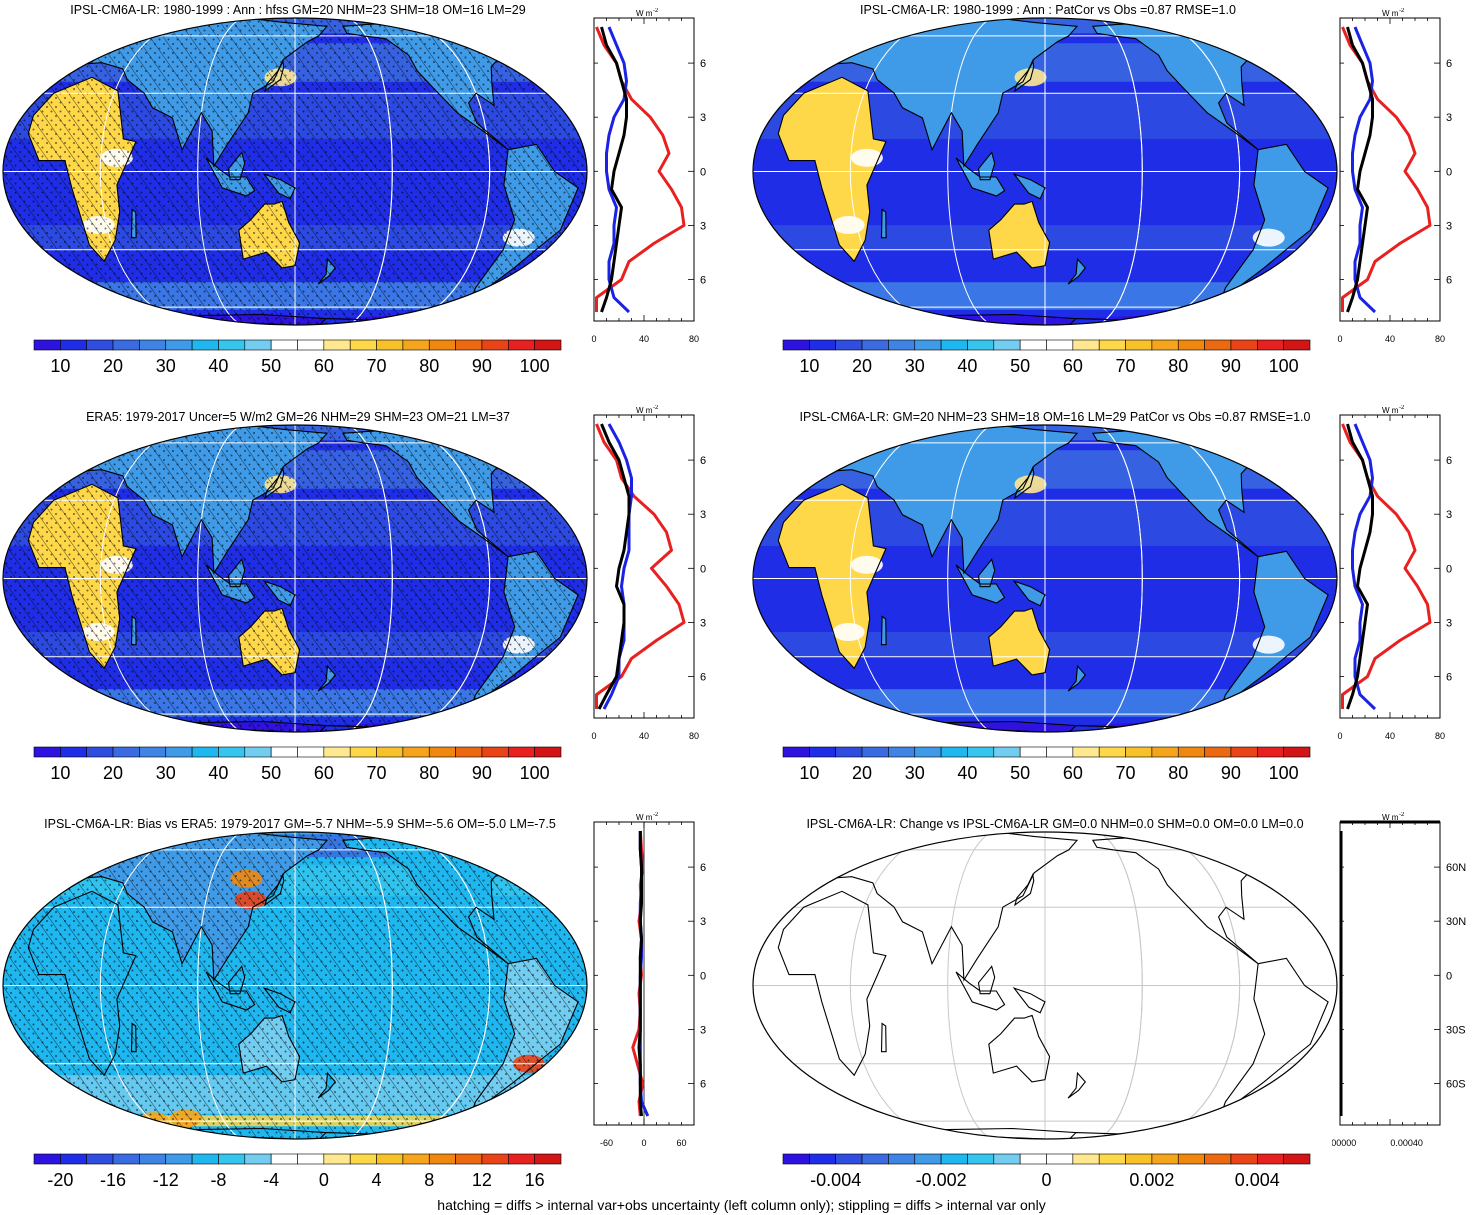 The height and width of the screenshot is (1215, 1483). I want to click on panel-3-map, so click(295, 578).